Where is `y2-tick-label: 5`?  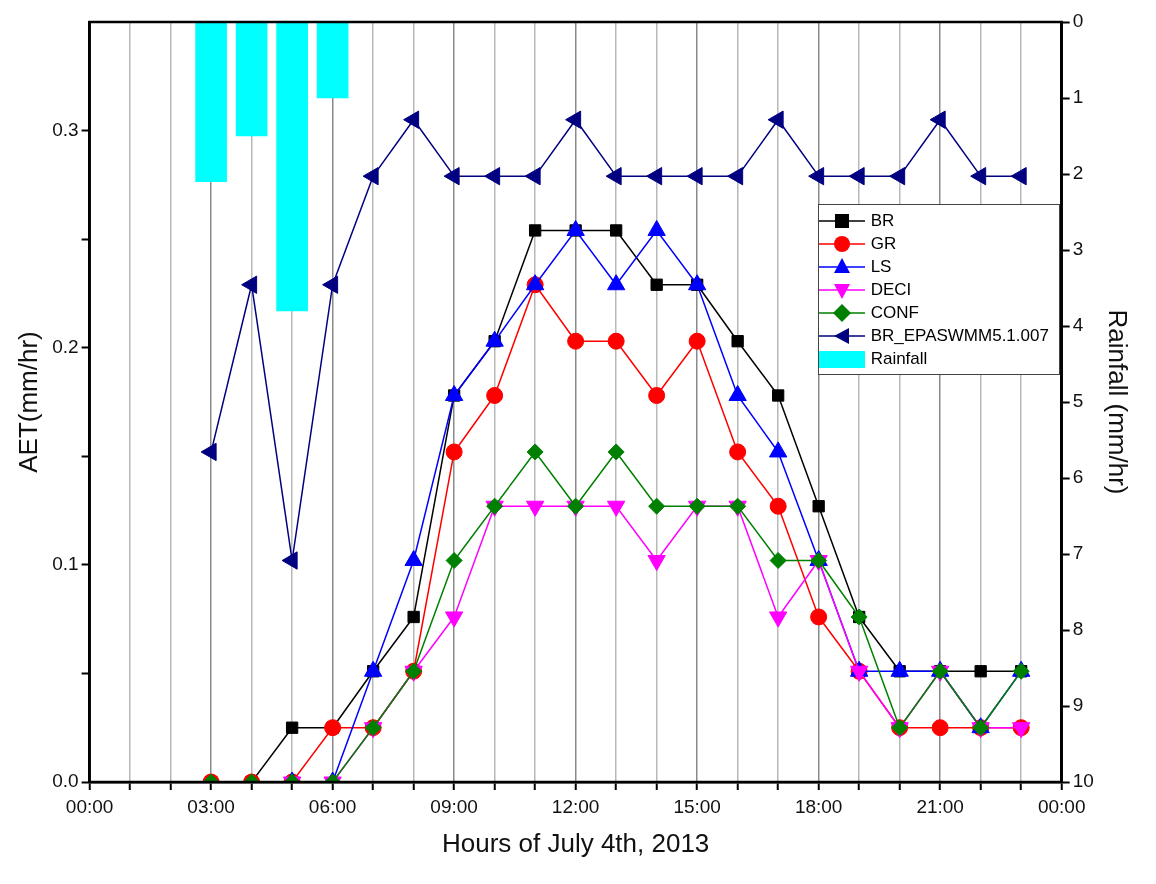 y2-tick-label: 5 is located at coordinates (1078, 401).